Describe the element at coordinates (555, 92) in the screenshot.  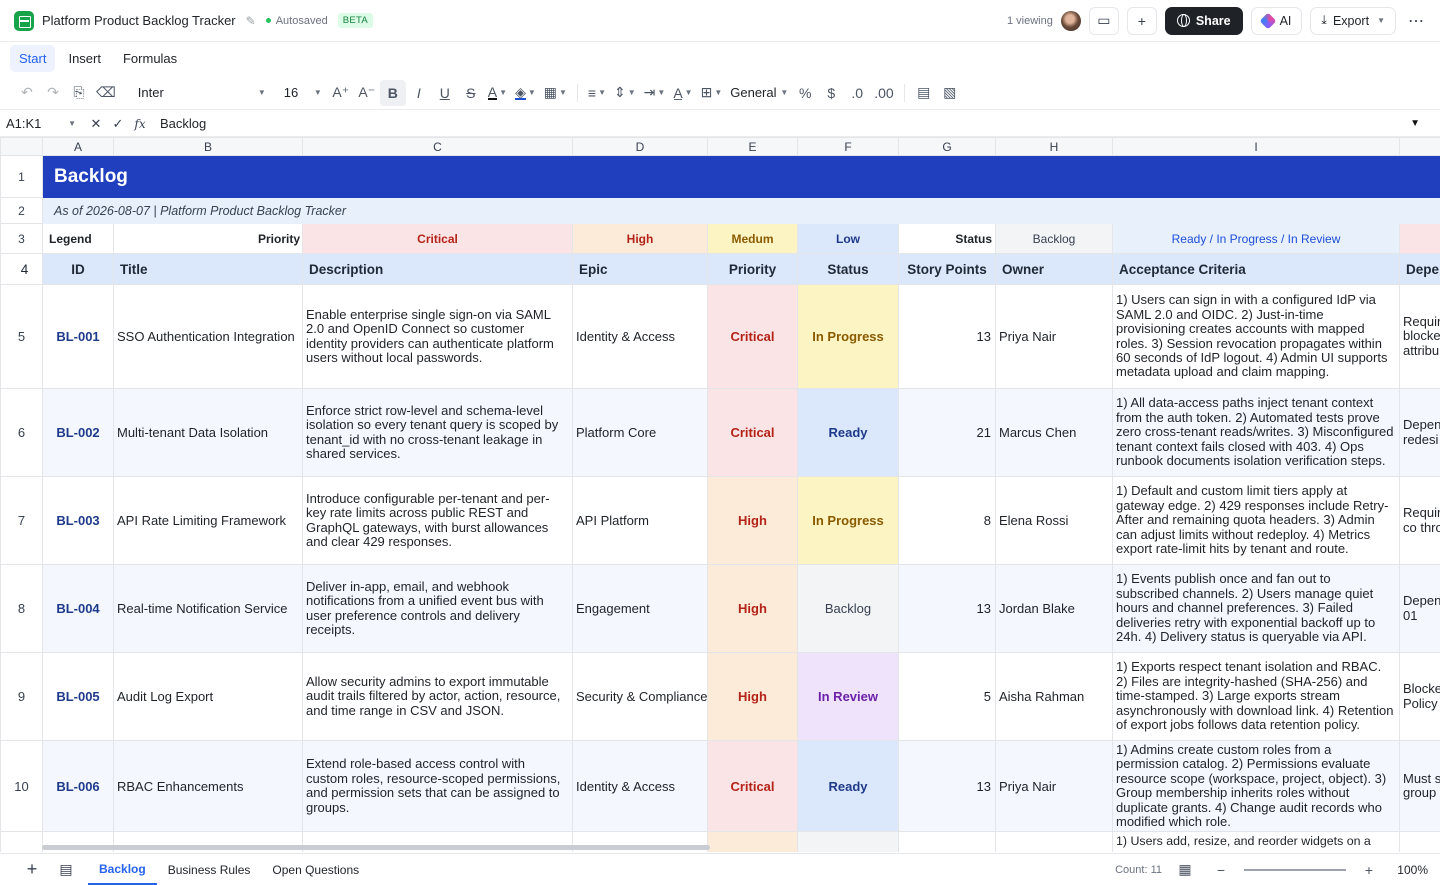
I see `borders-icon: ▦ ▼` at that location.